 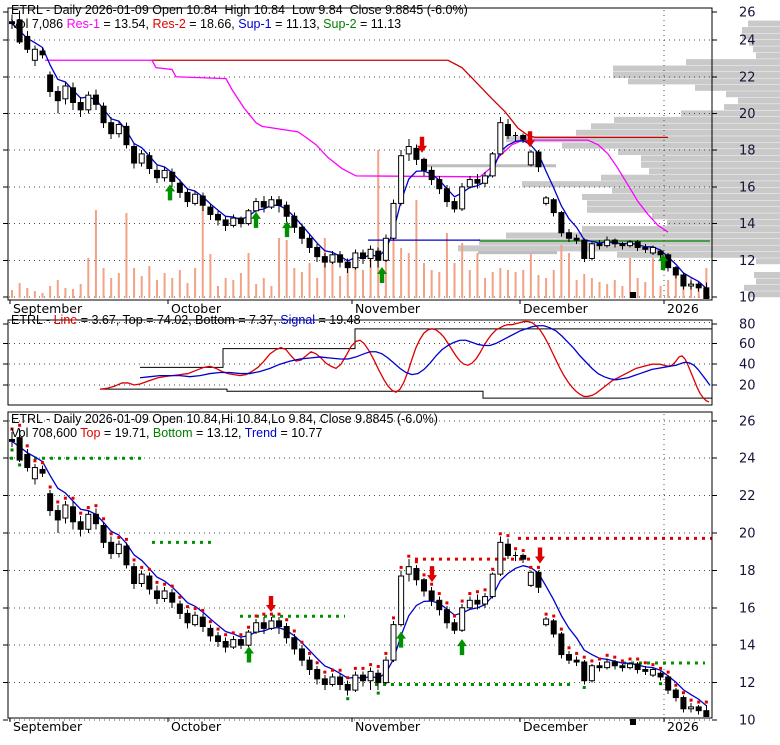 I want to click on resistance-2-line, so click(x=410, y=99).